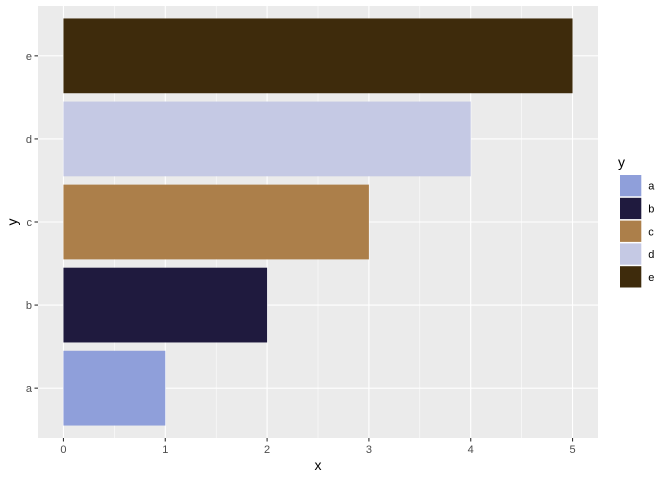 The height and width of the screenshot is (480, 672). I want to click on x-axis-title: x, so click(318, 465).